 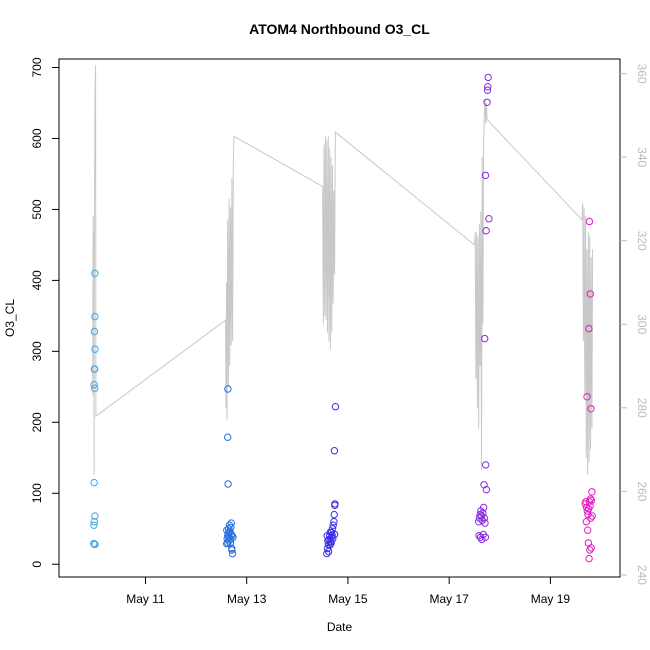 I want to click on x-axis-label: Date, so click(x=340, y=627).